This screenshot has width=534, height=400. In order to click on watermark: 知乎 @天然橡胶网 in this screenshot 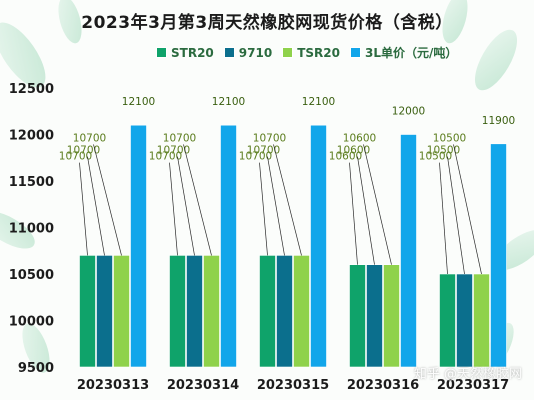, I will do `click(467, 374)`.